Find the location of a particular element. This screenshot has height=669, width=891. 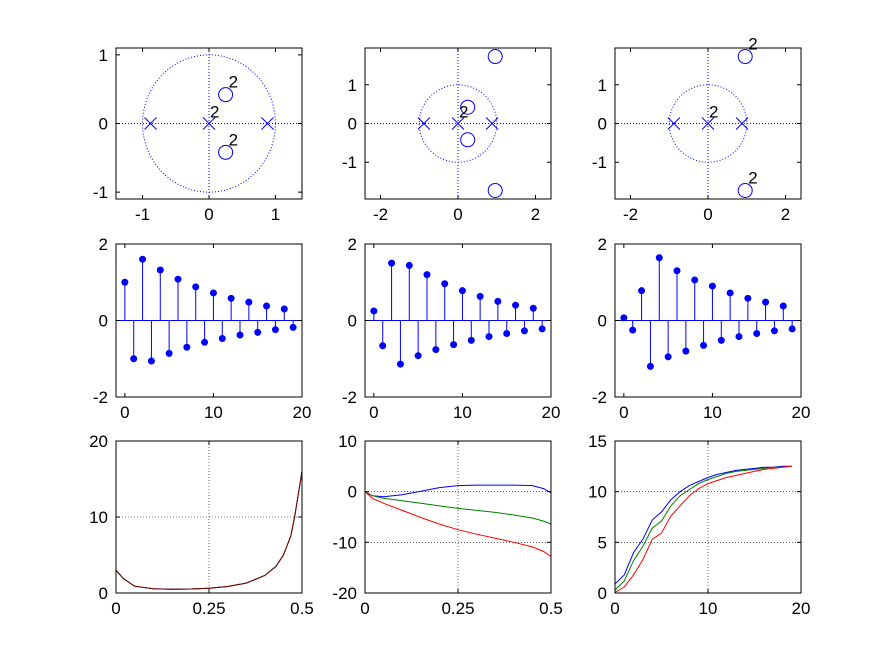

subplot-1-1: 222-1 0 1-101 is located at coordinates (198, 135).